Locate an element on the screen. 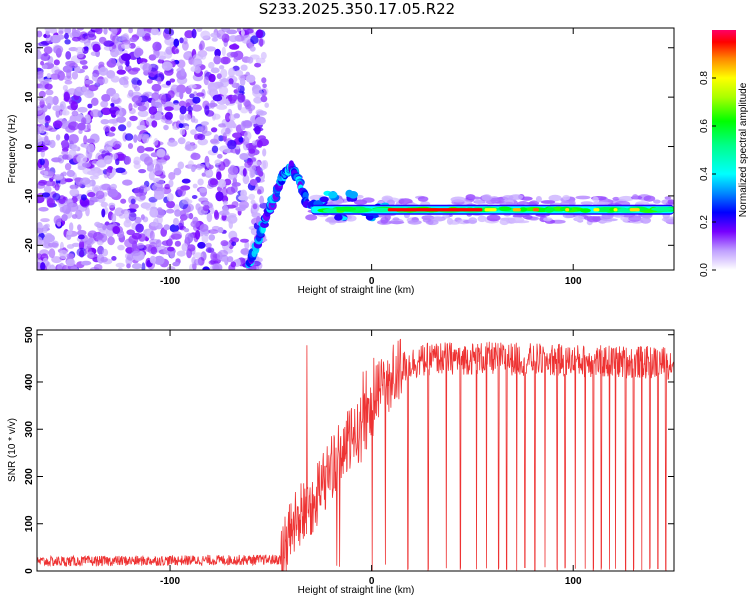 Image resolution: width=750 pixels, height=600 pixels. spectrogram-tone-cell is located at coordinates (369, 217).